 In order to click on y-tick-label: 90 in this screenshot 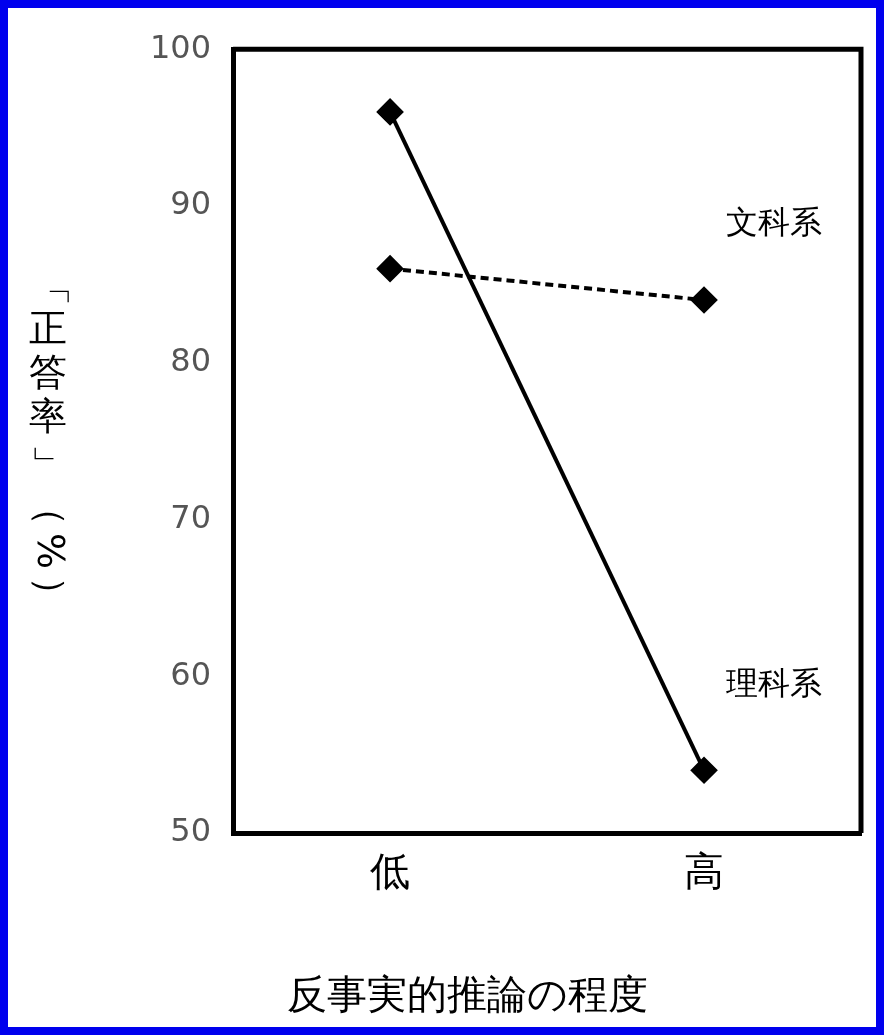, I will do `click(191, 203)`.